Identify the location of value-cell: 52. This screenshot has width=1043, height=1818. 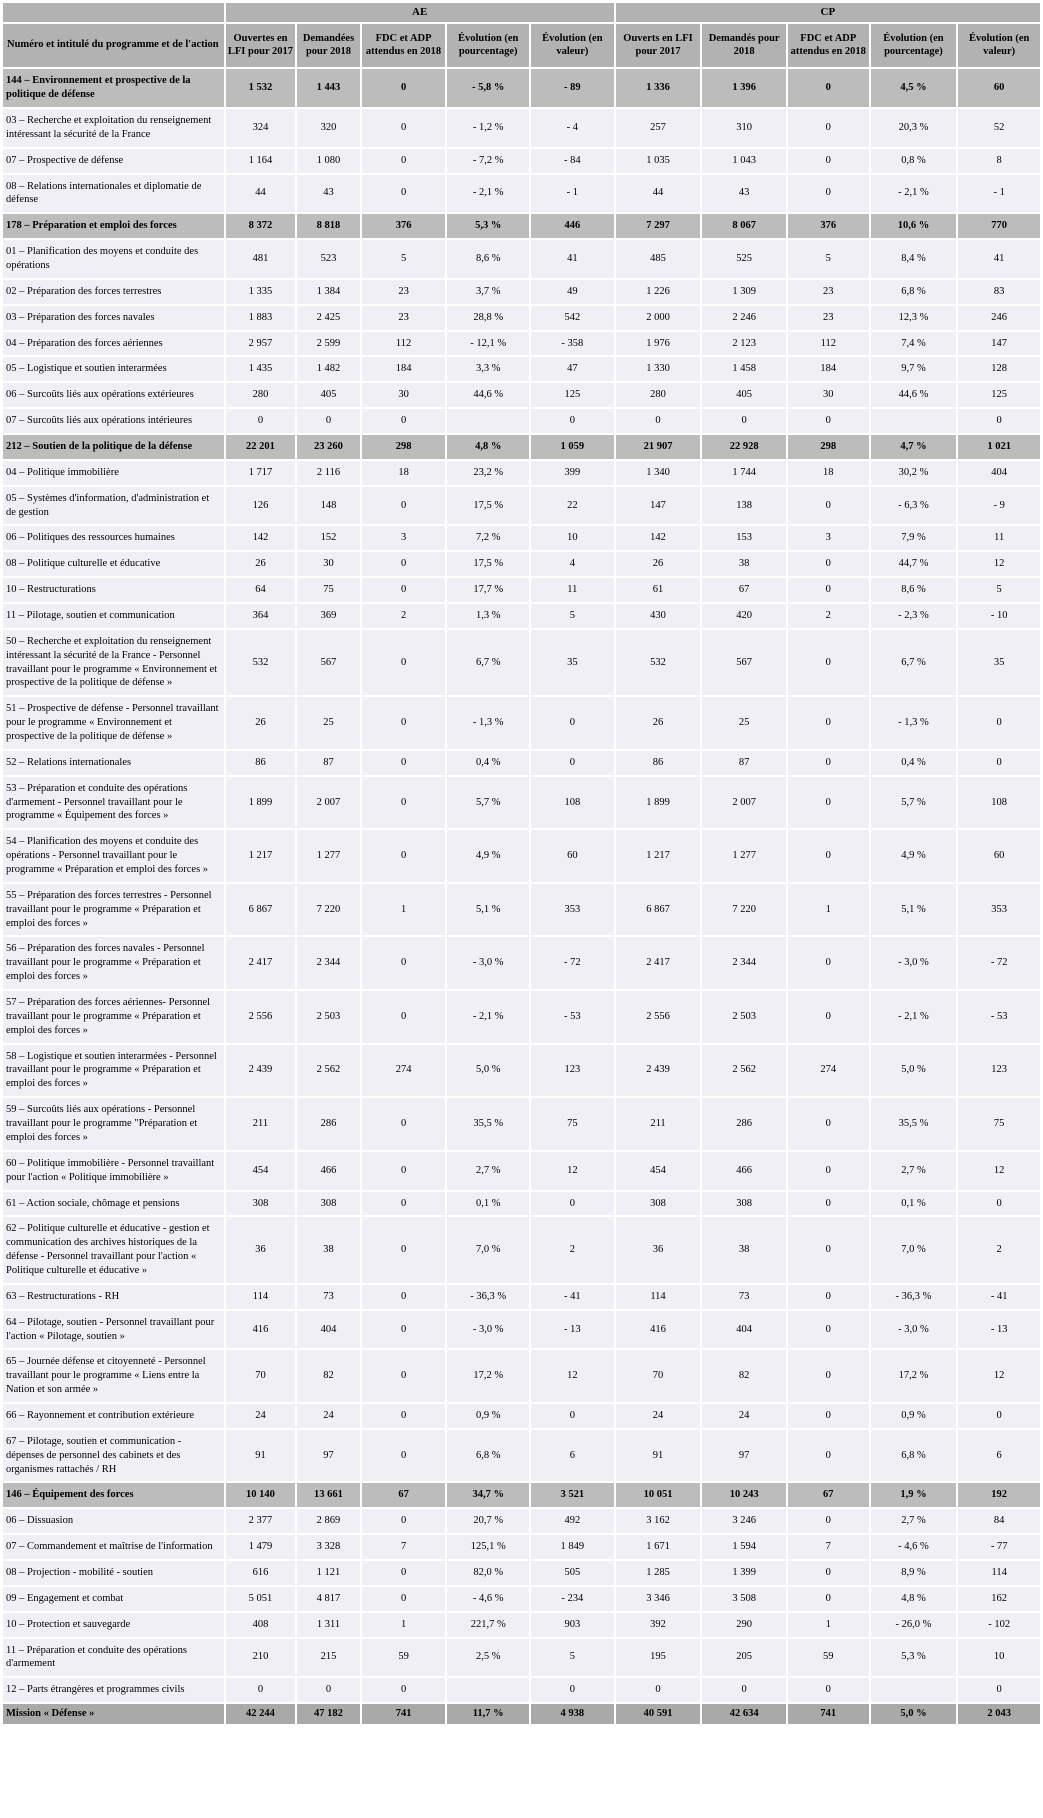
(999, 127).